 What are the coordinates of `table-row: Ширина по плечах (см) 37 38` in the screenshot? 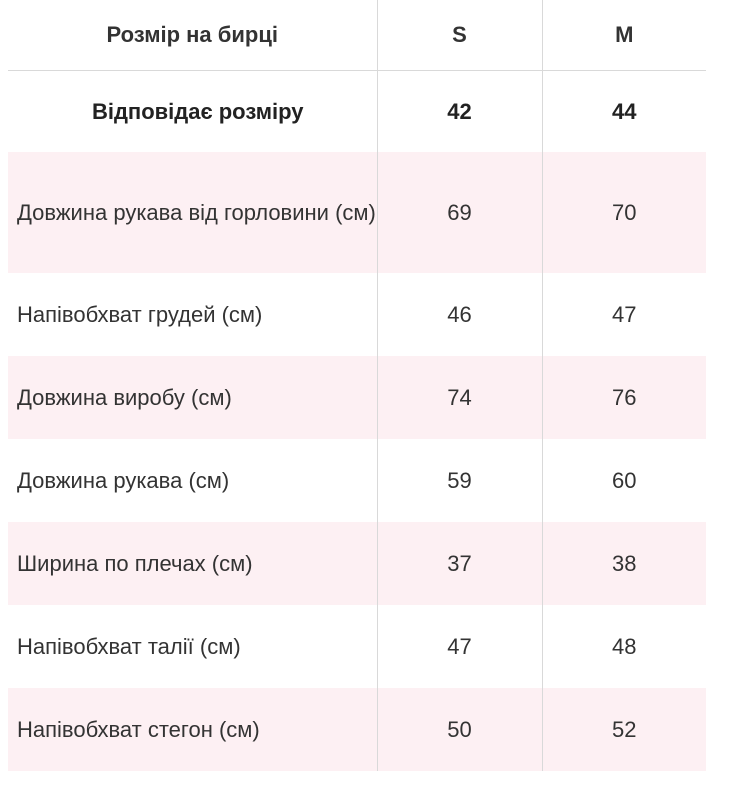 It's located at (357, 563).